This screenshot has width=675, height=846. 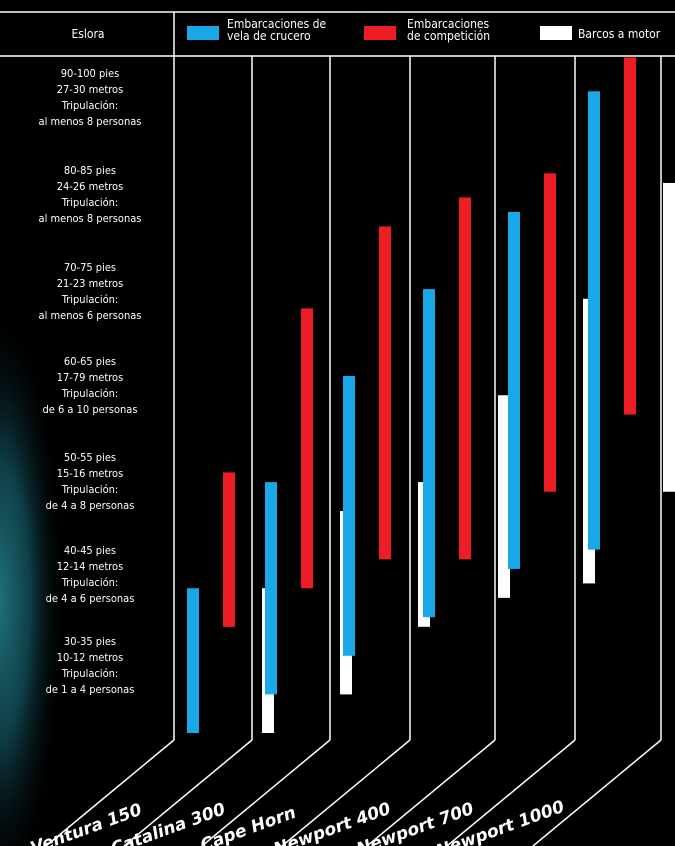 What do you see at coordinates (89, 409) in the screenshot?
I see `y-tick-label: de 6 a 10 personas` at bounding box center [89, 409].